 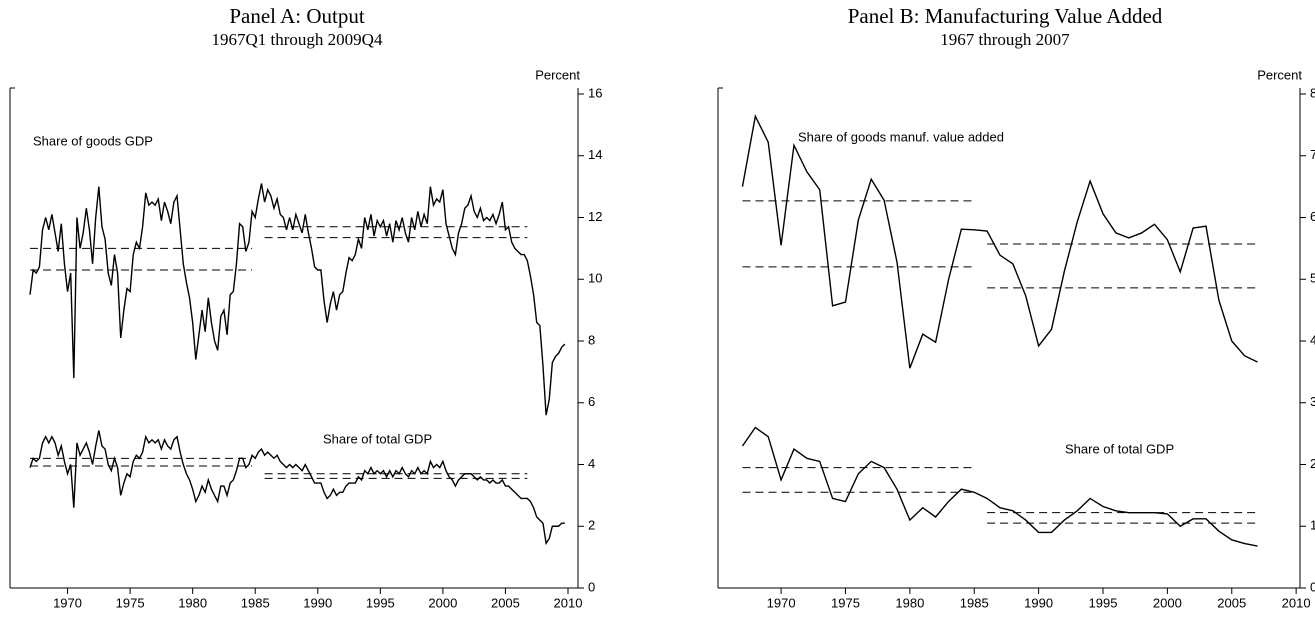 What do you see at coordinates (595, 154) in the screenshot?
I see `y-tick-label: 14` at bounding box center [595, 154].